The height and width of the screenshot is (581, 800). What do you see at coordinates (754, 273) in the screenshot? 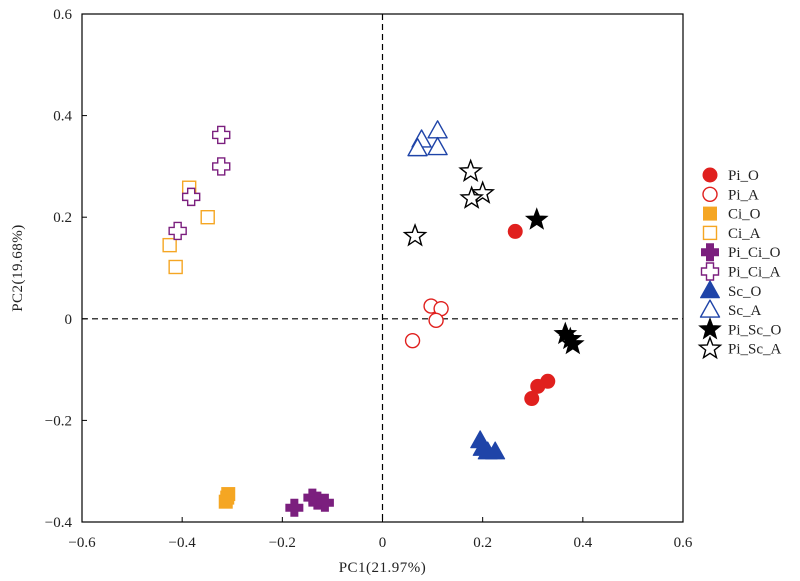
I see `legend-label-pi-ci-a: Pi_Ci_A` at bounding box center [754, 273].